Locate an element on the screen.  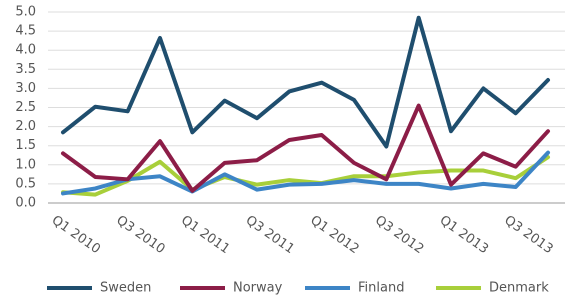
legend-label: Denmark is located at coordinates (519, 288).